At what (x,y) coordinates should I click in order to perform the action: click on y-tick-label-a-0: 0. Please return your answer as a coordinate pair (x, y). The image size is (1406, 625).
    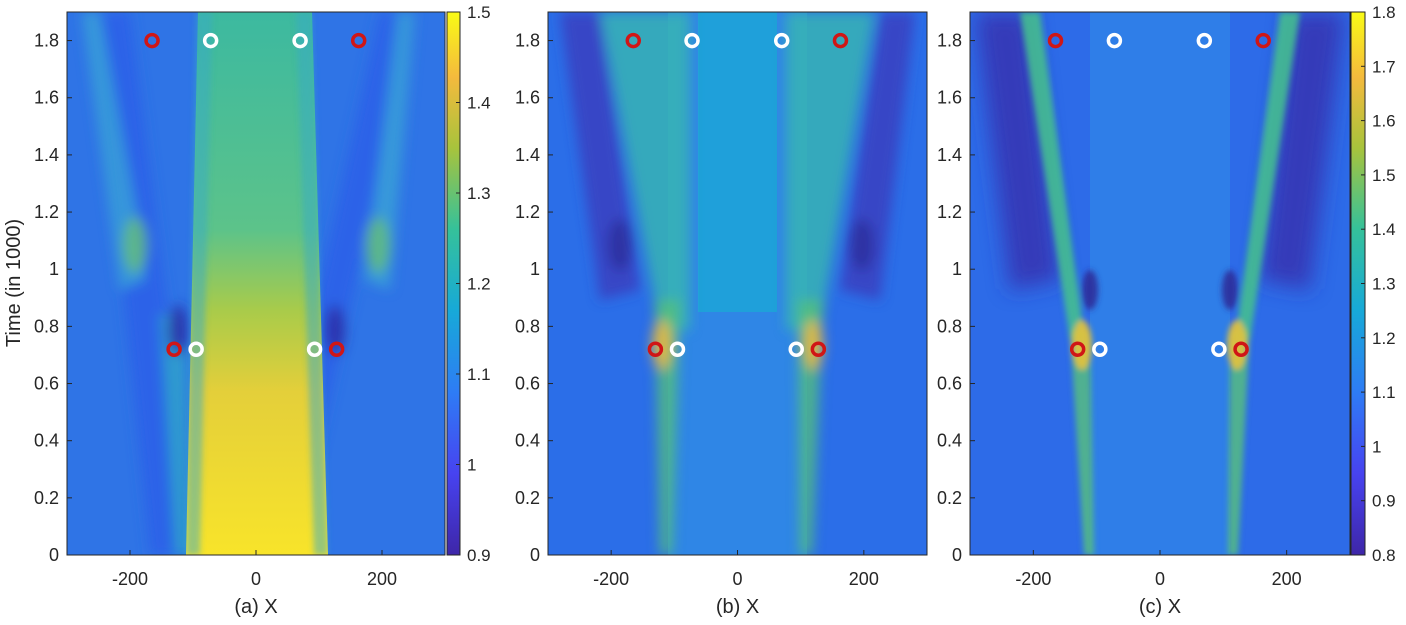
    Looking at the image, I should click on (54, 555).